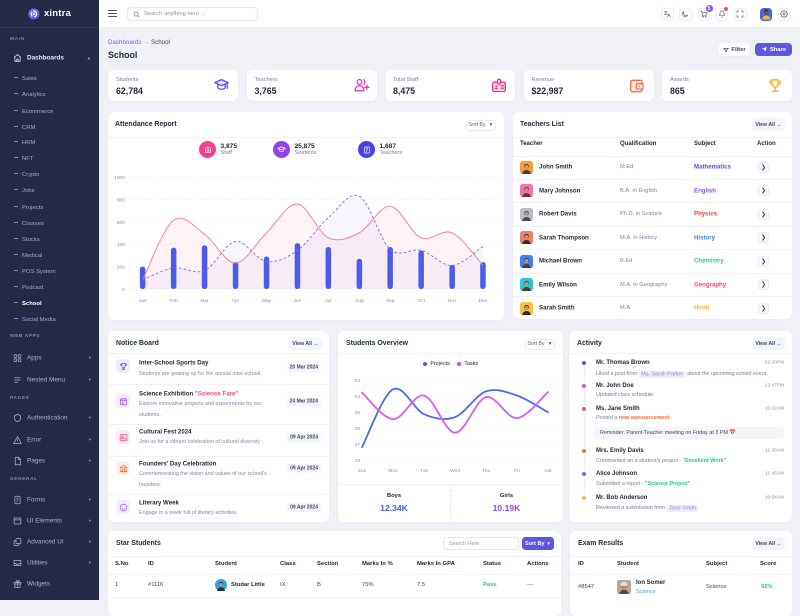 The width and height of the screenshot is (800, 616). What do you see at coordinates (121, 268) in the screenshot?
I see `svg-text: 200` at bounding box center [121, 268].